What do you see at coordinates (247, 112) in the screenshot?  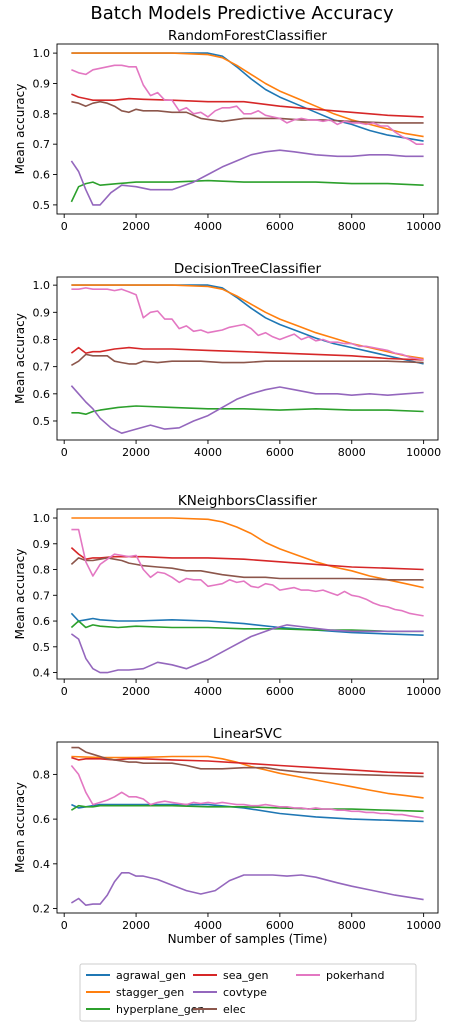 I see `chart-1-line-elec` at bounding box center [247, 112].